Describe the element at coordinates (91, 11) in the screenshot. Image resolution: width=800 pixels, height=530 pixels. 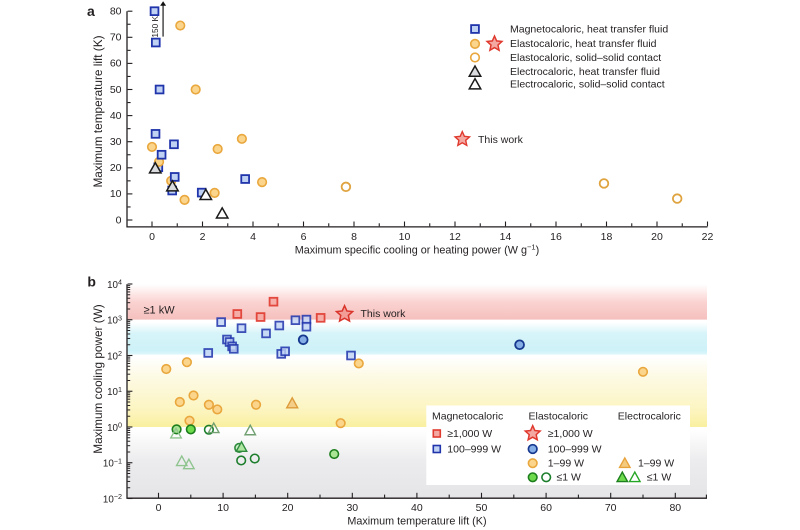
I see `svg-text: a` at that location.